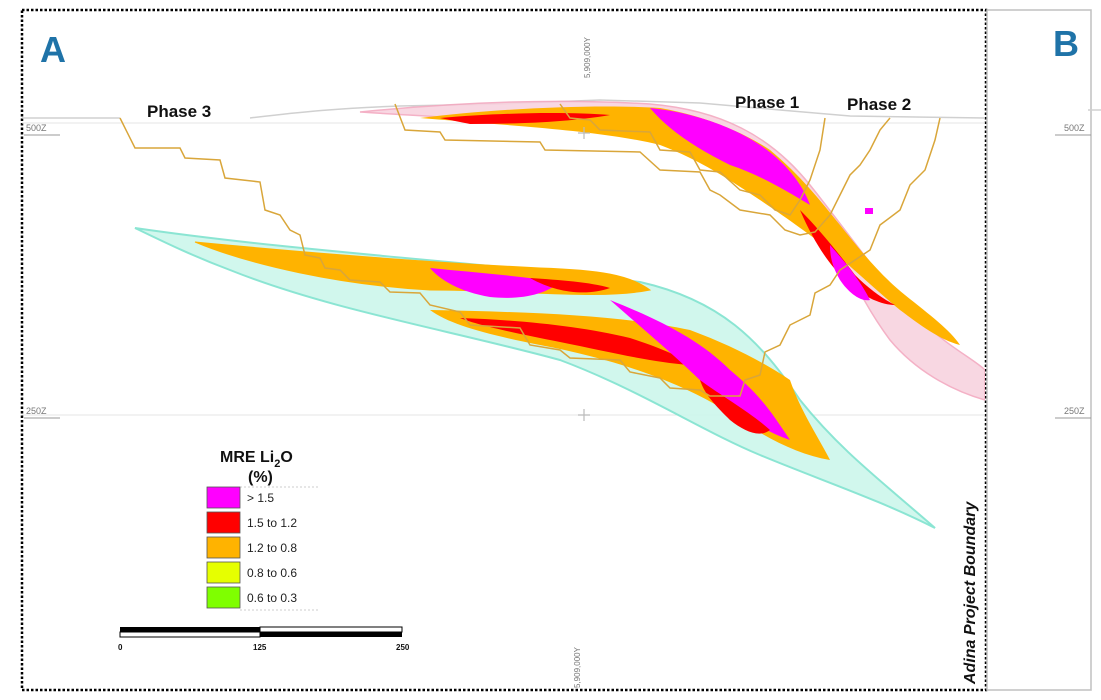  I want to click on elevation-label-a-250: 250Z, so click(36, 411).